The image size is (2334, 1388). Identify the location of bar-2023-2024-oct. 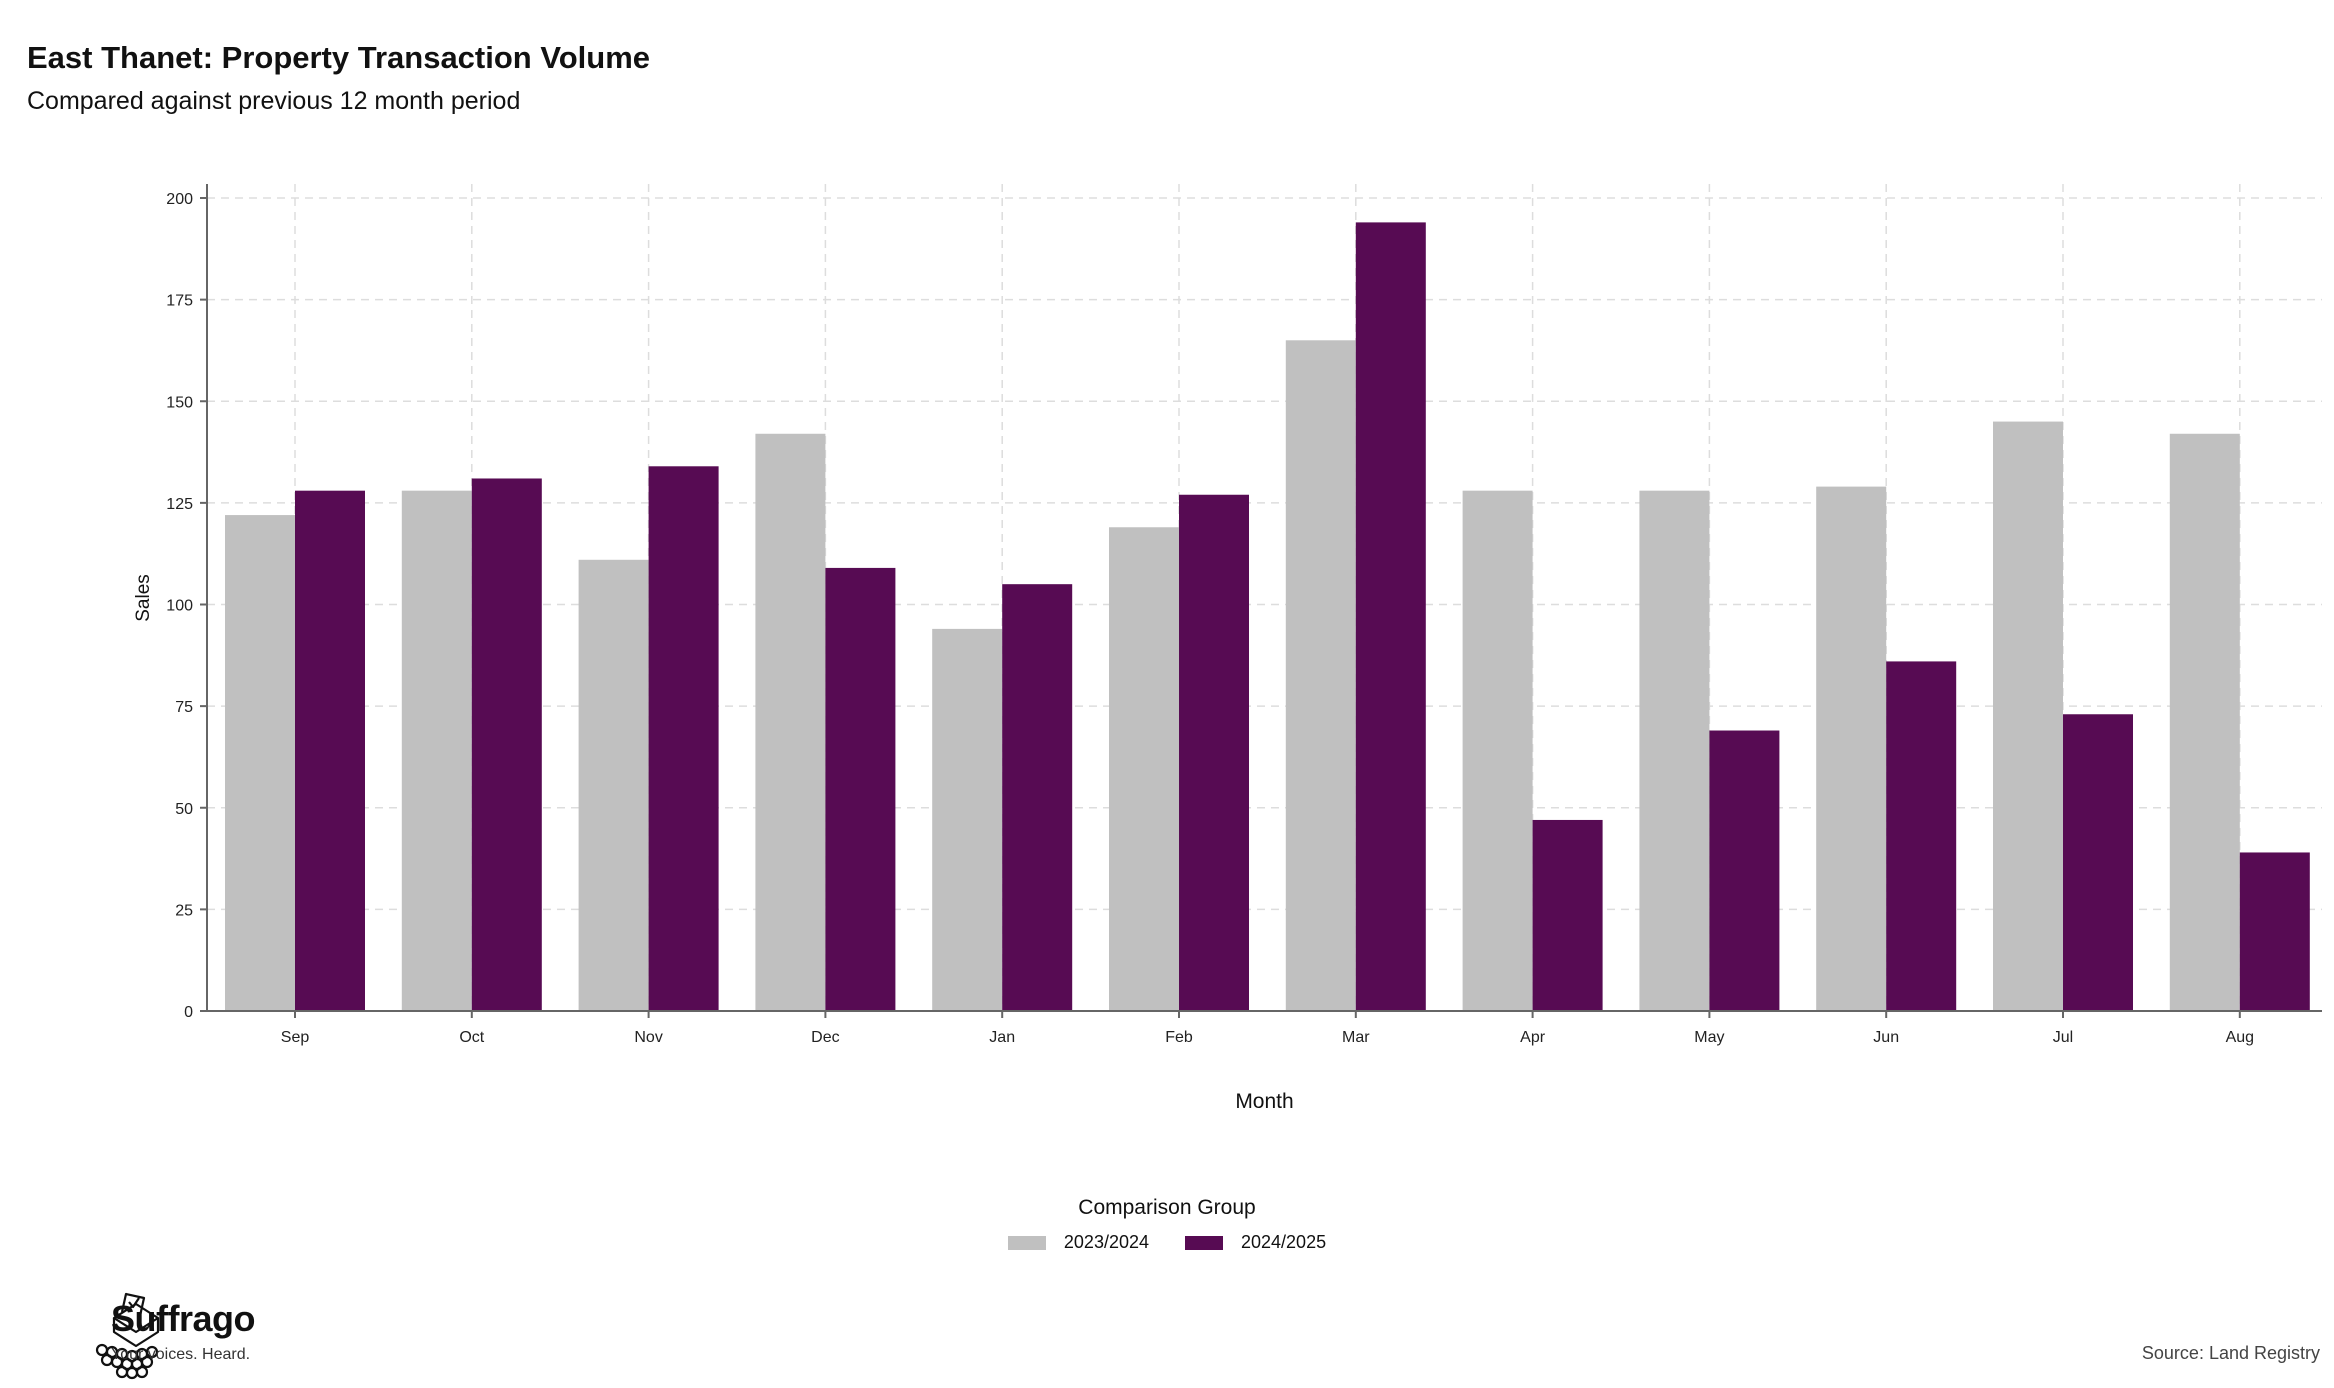
(436, 750).